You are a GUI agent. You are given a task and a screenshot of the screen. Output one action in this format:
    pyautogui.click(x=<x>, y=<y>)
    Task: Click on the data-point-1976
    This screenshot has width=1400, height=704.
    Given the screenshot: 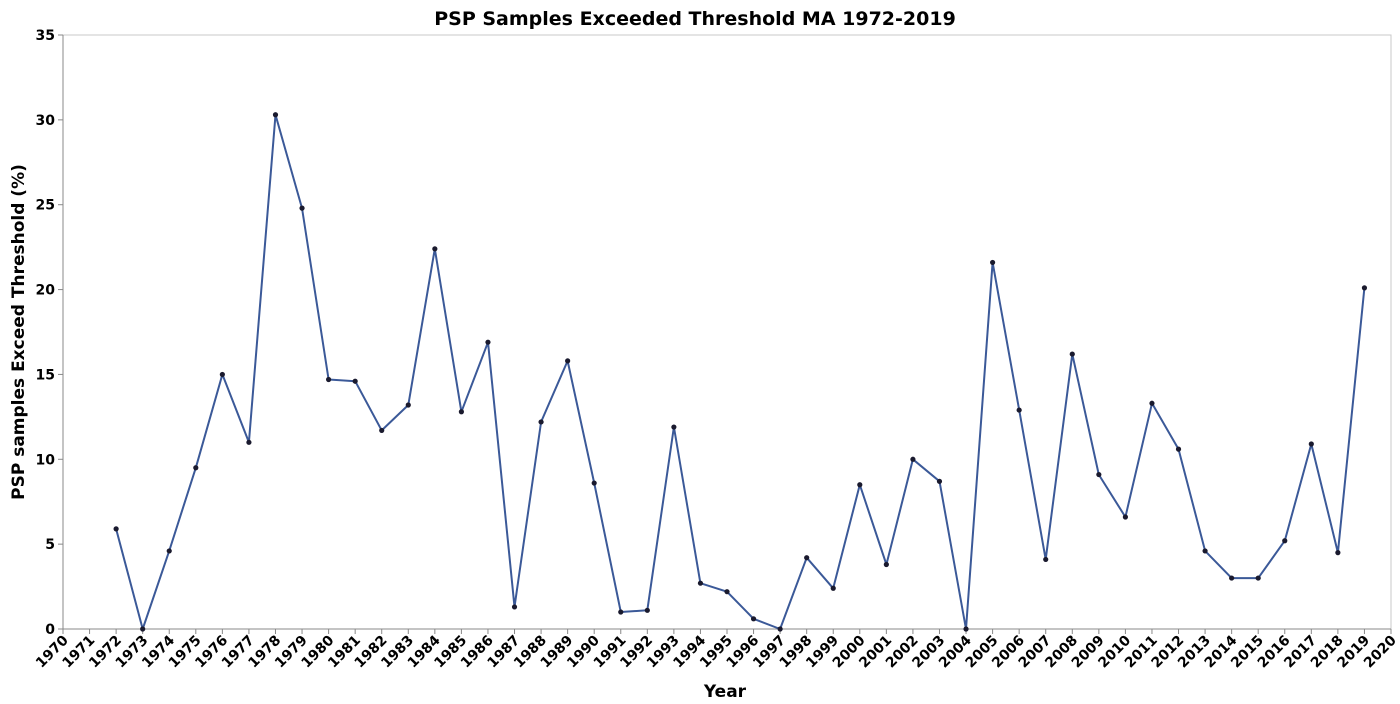 What is the action you would take?
    pyautogui.click(x=222, y=374)
    